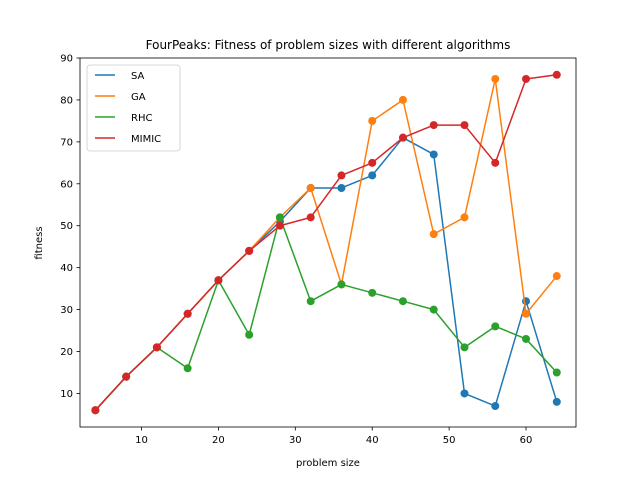  What do you see at coordinates (372, 440) in the screenshot?
I see `x-tick-label: 40` at bounding box center [372, 440].